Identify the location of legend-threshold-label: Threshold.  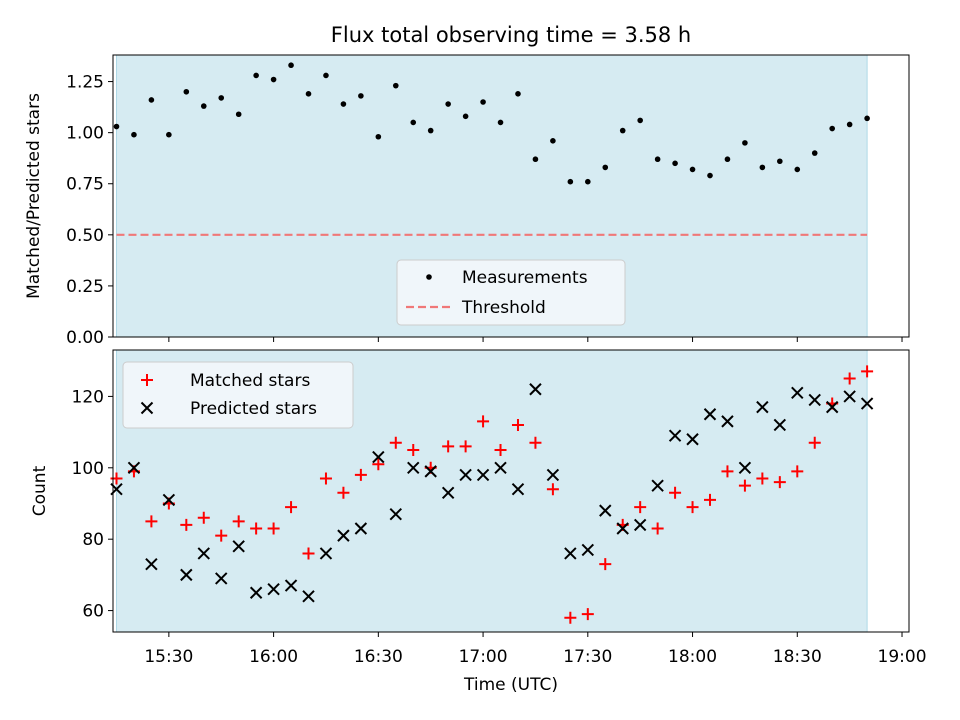
(503, 308).